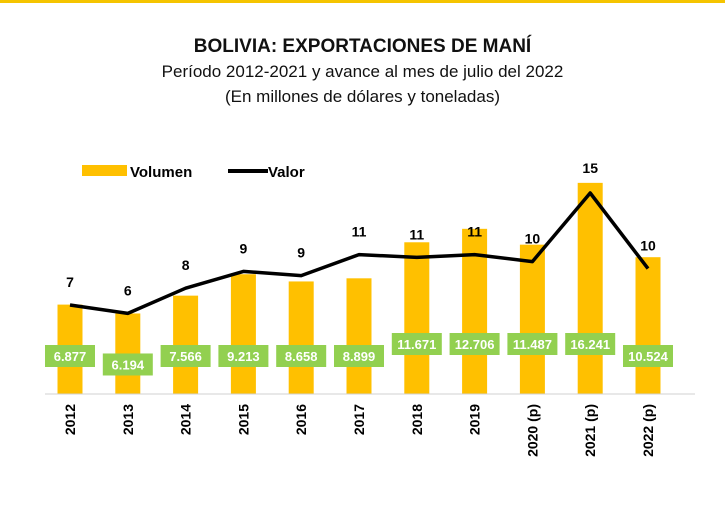  I want to click on data-label-volumen: 11.487, so click(532, 344).